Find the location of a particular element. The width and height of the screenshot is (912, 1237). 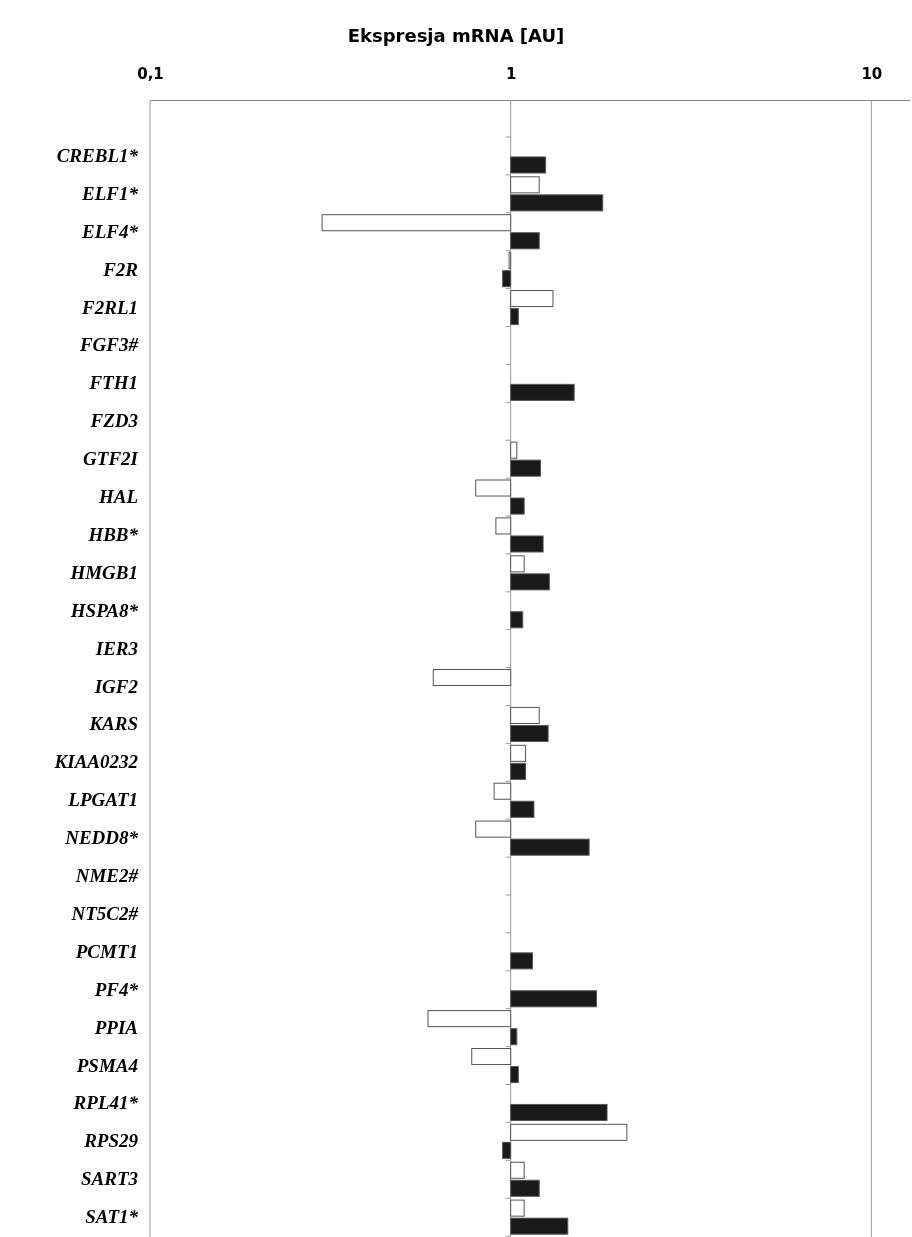

y-tick-label: PSMA4 is located at coordinates (106, 1065).